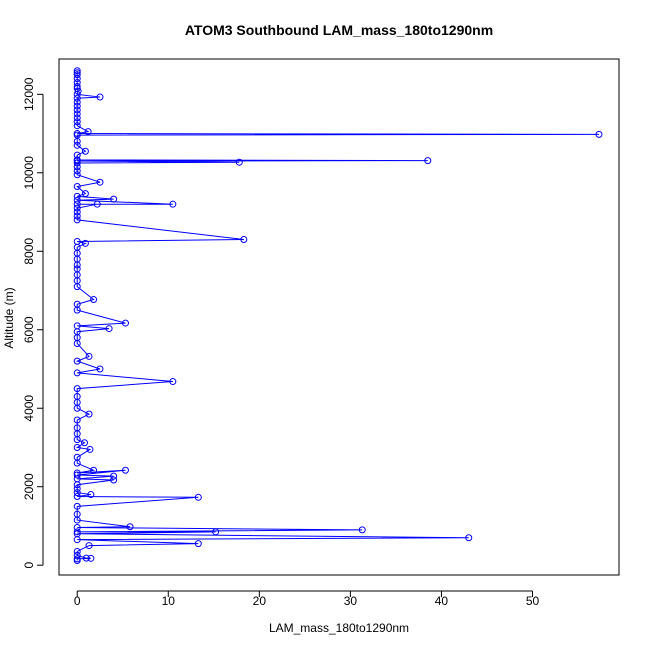 Image resolution: width=650 pixels, height=650 pixels. I want to click on y-tick-label: 0, so click(29, 565).